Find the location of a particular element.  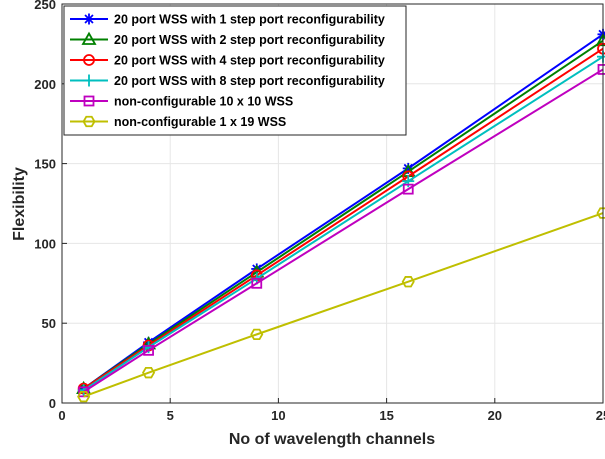

y-tick-label: 250 is located at coordinates (45, 6).